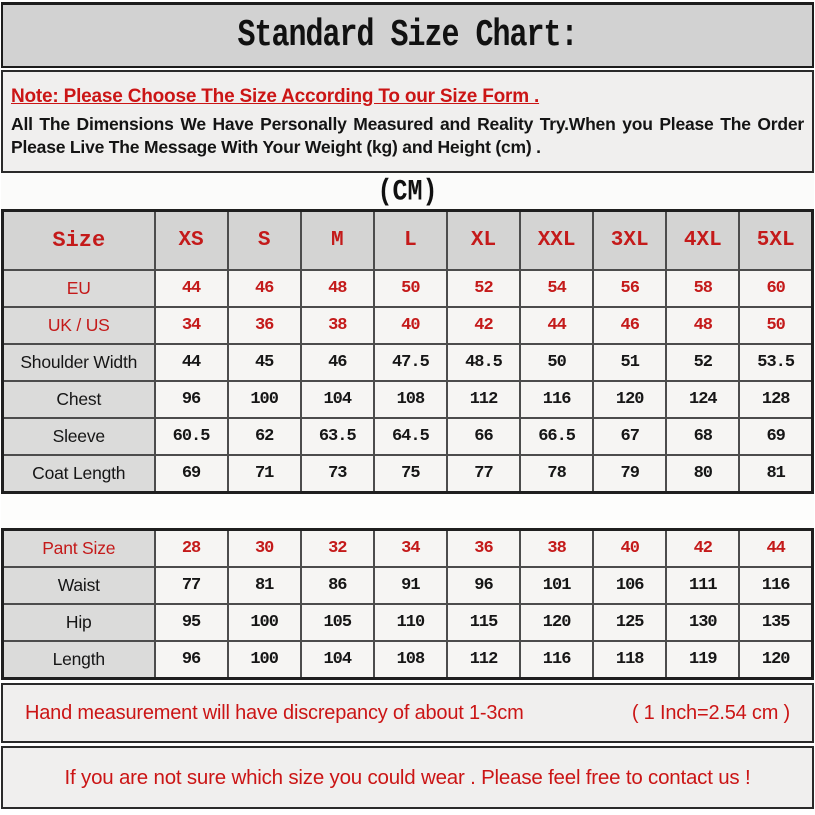 This screenshot has height=815, width=815. Describe the element at coordinates (264, 436) in the screenshot. I see `size-cell: 62` at that location.